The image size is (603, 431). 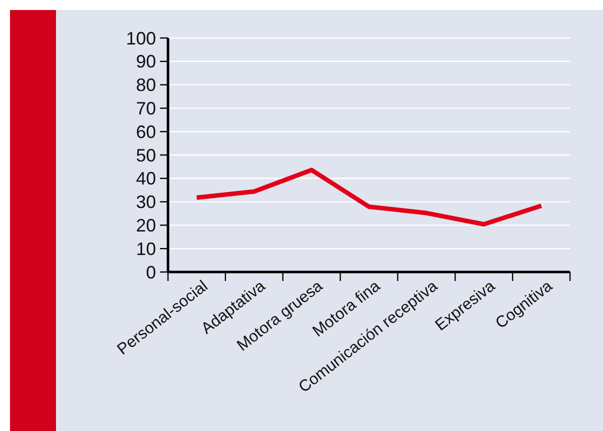 I want to click on y-tick-label: 100, so click(x=141, y=38).